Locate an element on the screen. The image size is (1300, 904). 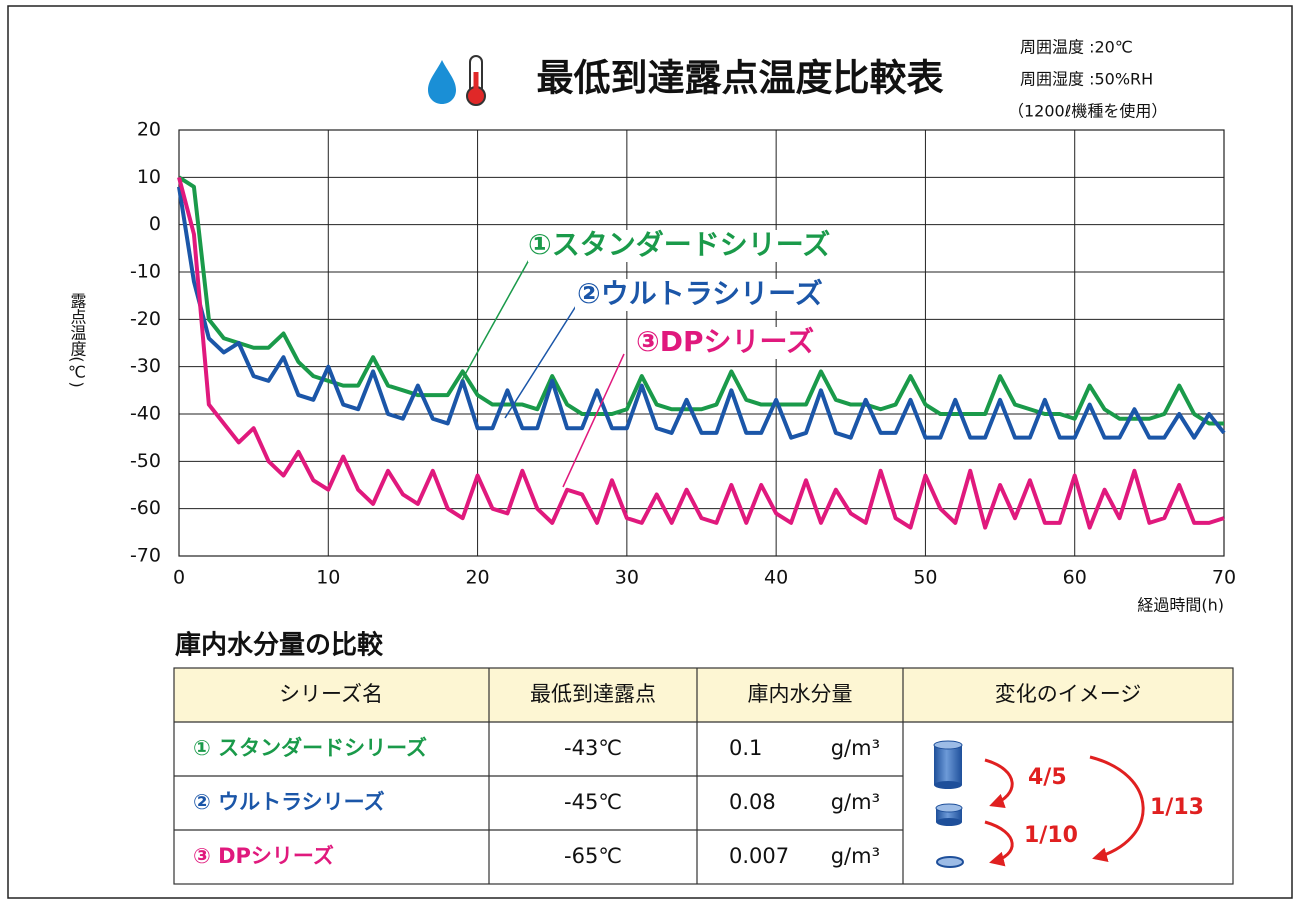
x-tick-label: 20 is located at coordinates (477, 578).